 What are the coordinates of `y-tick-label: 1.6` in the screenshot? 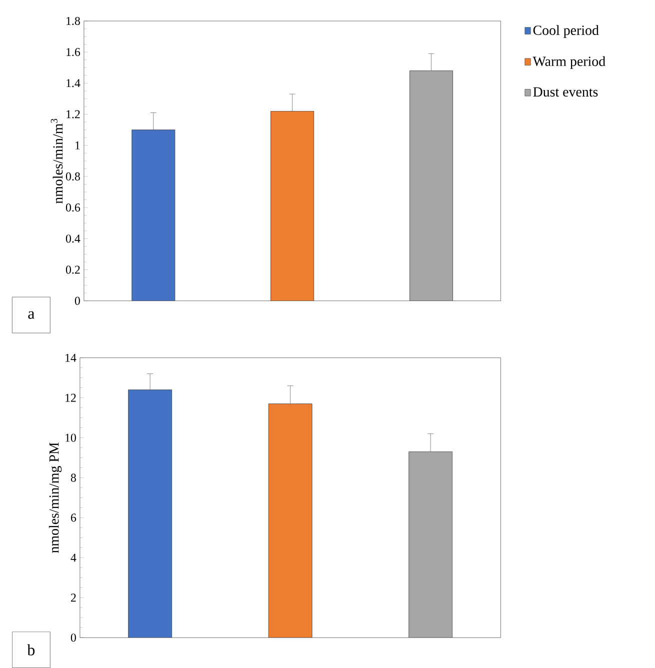 It's located at (73, 52).